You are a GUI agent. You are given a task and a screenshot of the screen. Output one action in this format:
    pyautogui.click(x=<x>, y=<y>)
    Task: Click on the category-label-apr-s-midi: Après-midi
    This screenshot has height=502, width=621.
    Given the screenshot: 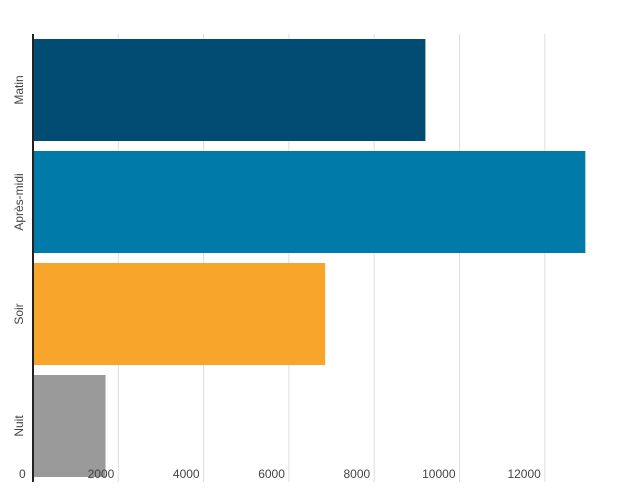 What is the action you would take?
    pyautogui.click(x=19, y=201)
    